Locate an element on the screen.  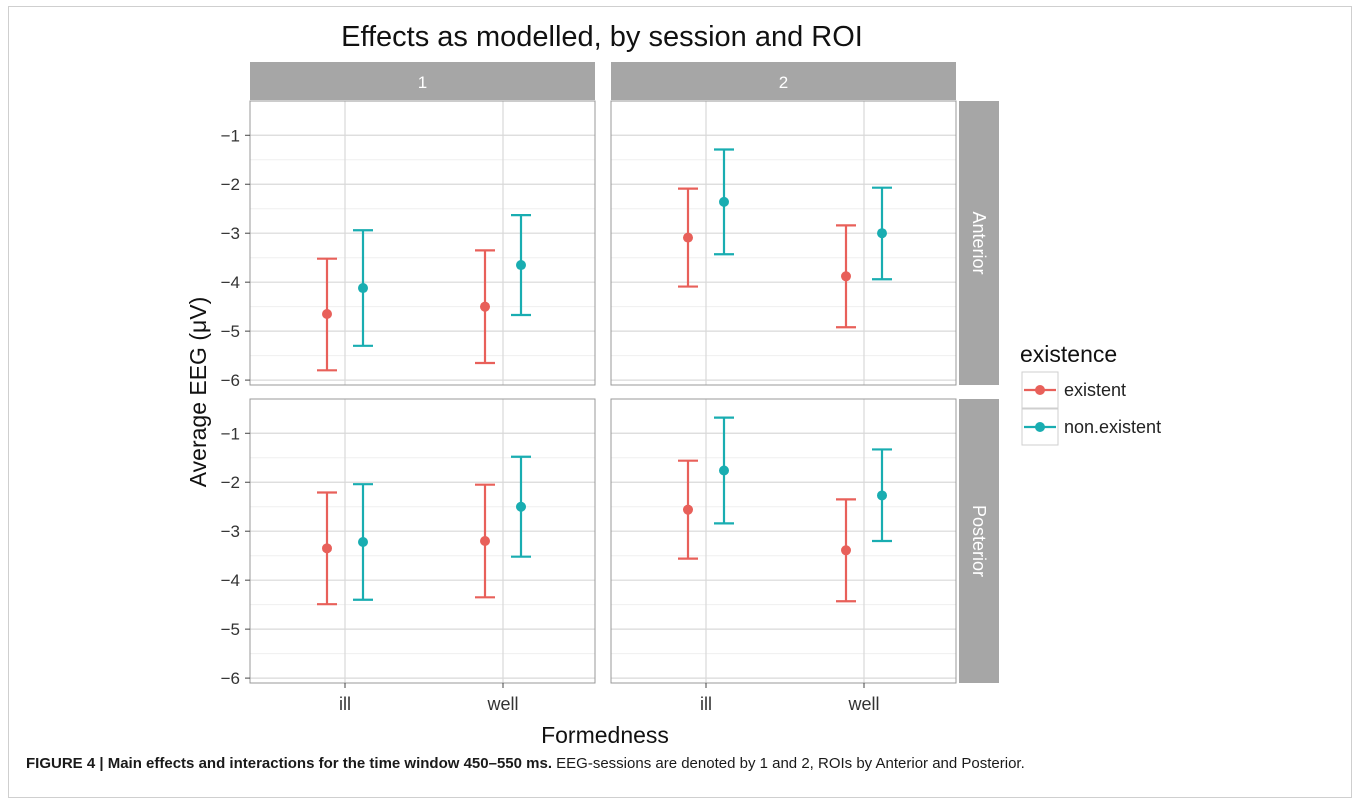
facet-strip-label: Posterior is located at coordinates (979, 541).